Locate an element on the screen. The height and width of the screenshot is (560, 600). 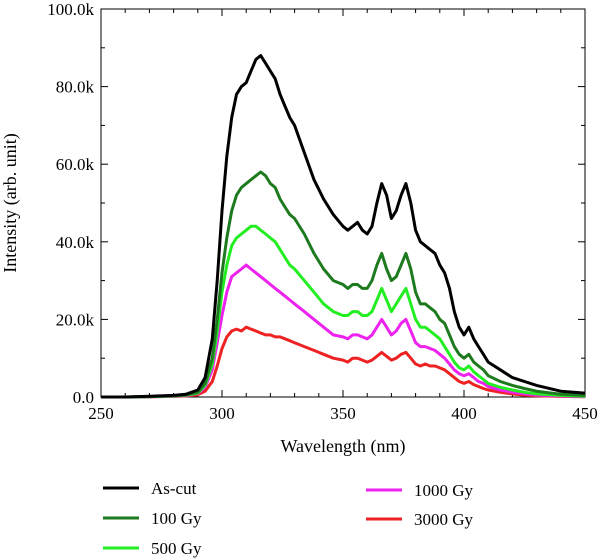
y-tick-label: 60.0k is located at coordinates (75, 164).